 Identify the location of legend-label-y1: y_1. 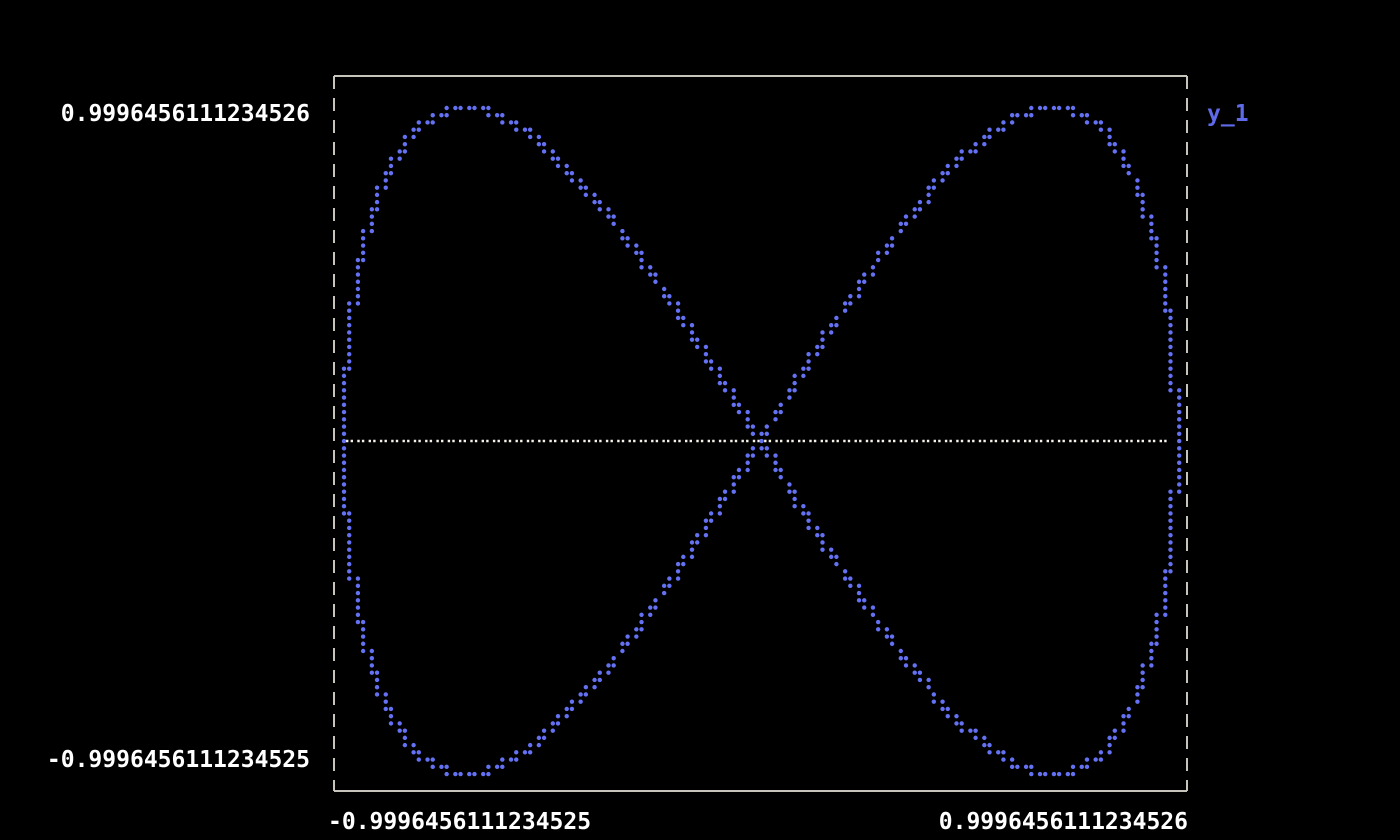
(1228, 114).